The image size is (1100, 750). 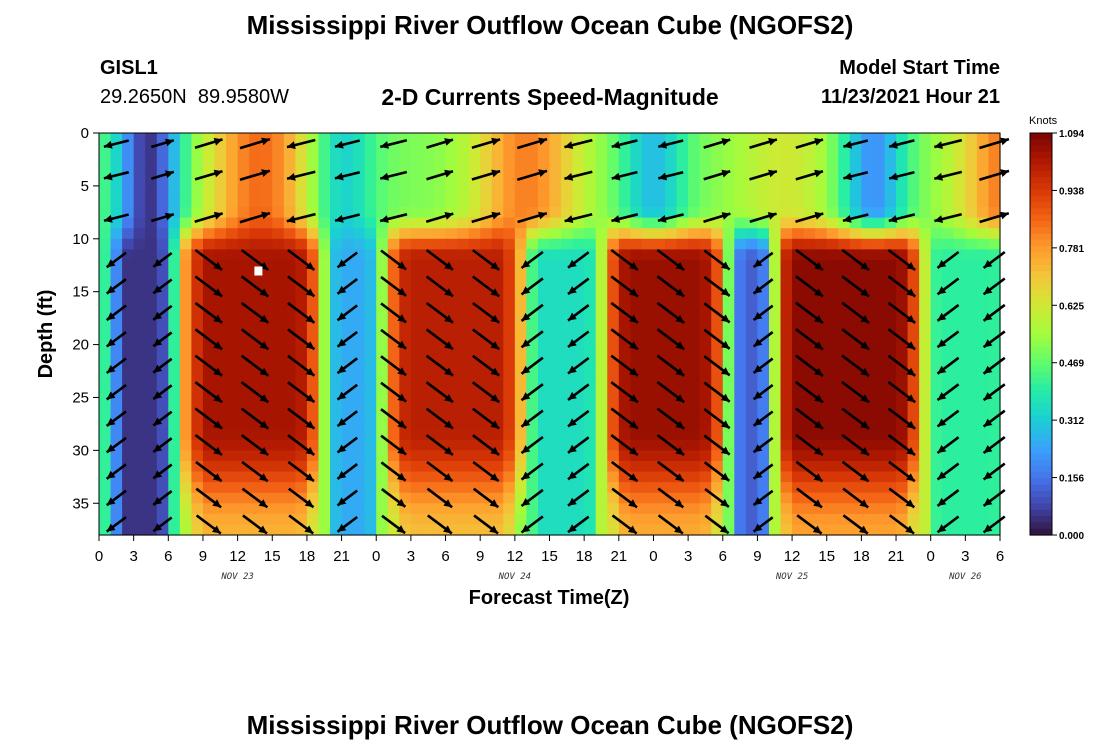 I want to click on x-tick-label: 18, so click(x=584, y=556).